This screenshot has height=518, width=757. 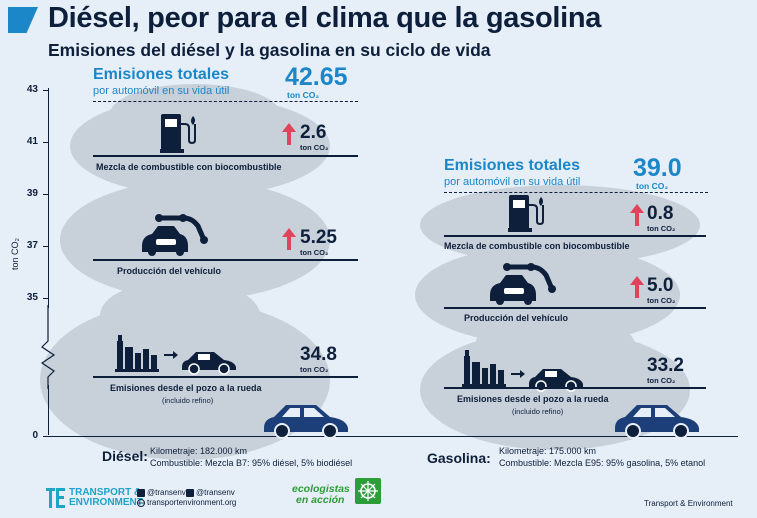 I want to click on ecologistas-line1: ecologistas, so click(x=321, y=489).